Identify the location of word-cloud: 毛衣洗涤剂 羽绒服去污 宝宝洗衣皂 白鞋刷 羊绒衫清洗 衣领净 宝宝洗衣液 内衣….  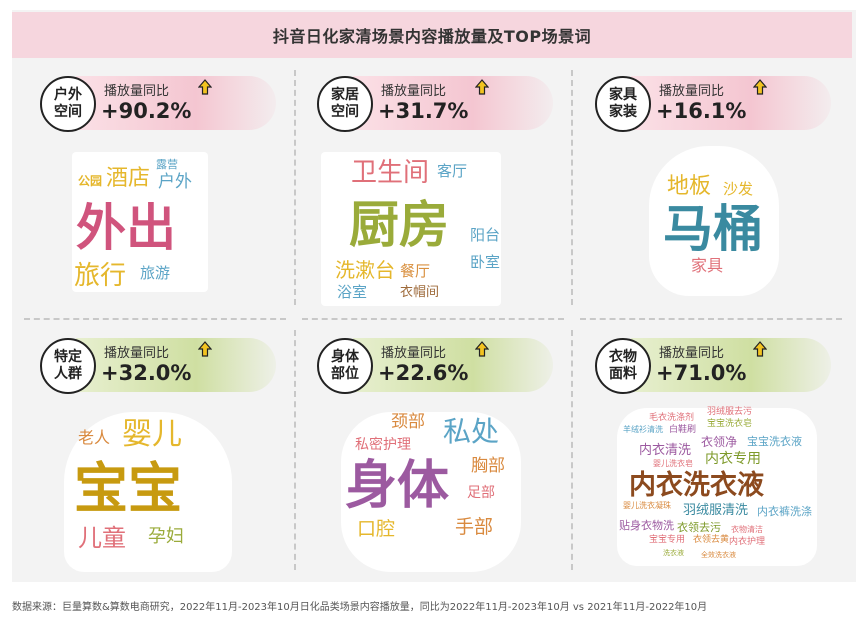
(717, 487).